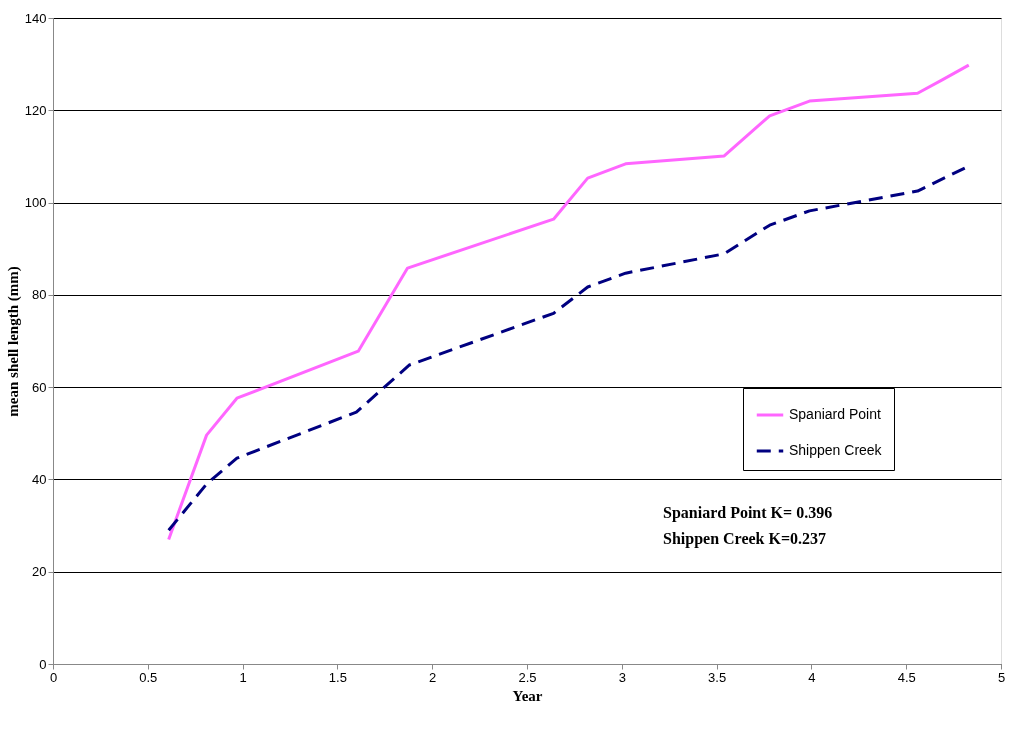 This screenshot has height=732, width=1036. Describe the element at coordinates (745, 539) in the screenshot. I see `annotation: Shippen Creek K=0.237` at that location.